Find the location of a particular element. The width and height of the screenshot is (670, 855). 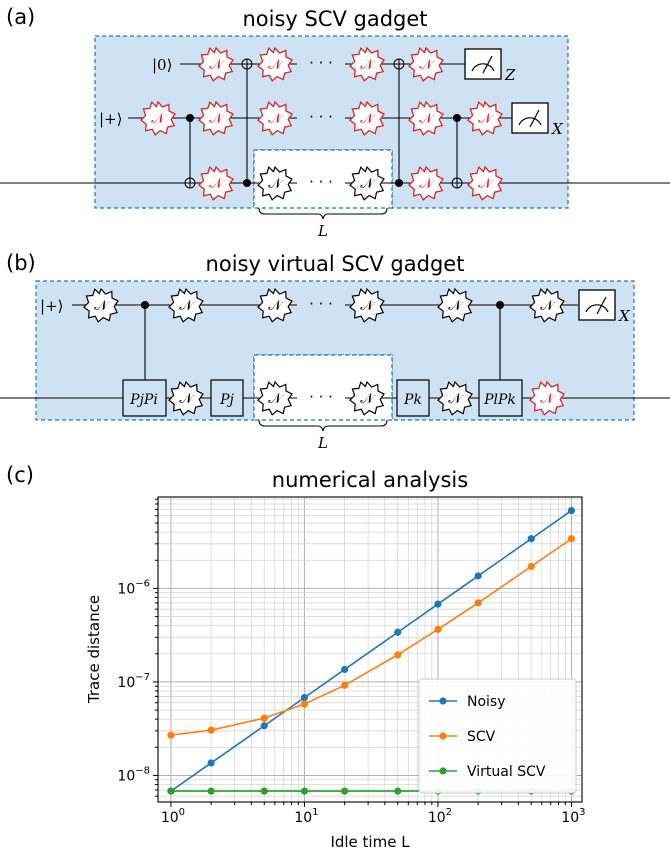

y-tick-label: 10⁻⁸ is located at coordinates (133, 774).